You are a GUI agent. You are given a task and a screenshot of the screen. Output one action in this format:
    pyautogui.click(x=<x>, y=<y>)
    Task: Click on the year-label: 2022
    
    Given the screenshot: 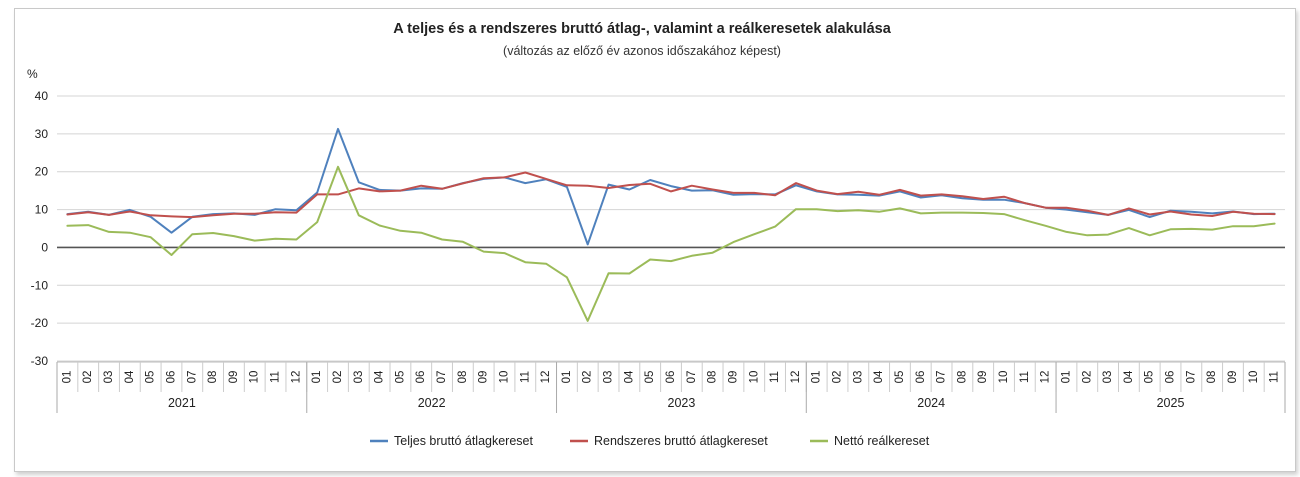 What is the action you would take?
    pyautogui.click(x=432, y=403)
    